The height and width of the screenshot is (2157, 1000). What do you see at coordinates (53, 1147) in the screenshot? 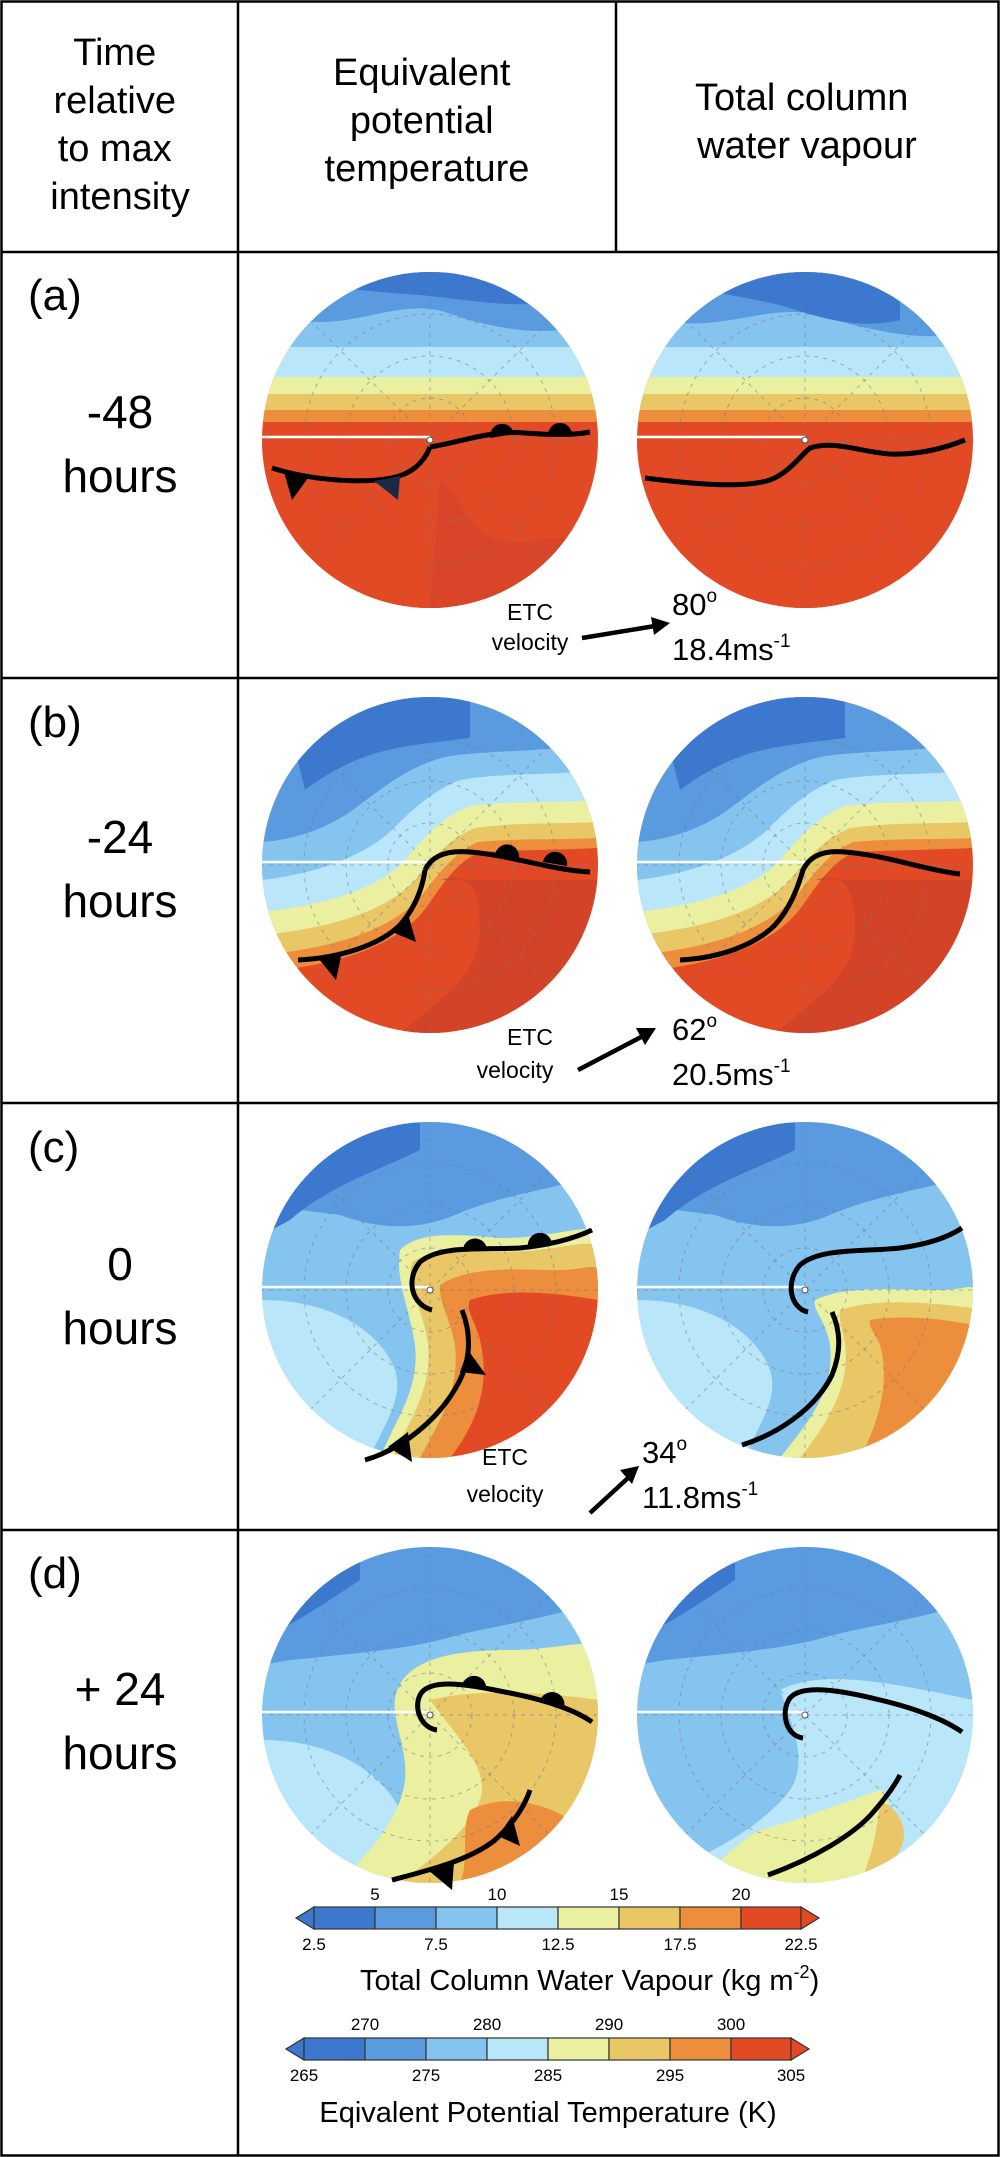
I see `row-label: (c)` at bounding box center [53, 1147].